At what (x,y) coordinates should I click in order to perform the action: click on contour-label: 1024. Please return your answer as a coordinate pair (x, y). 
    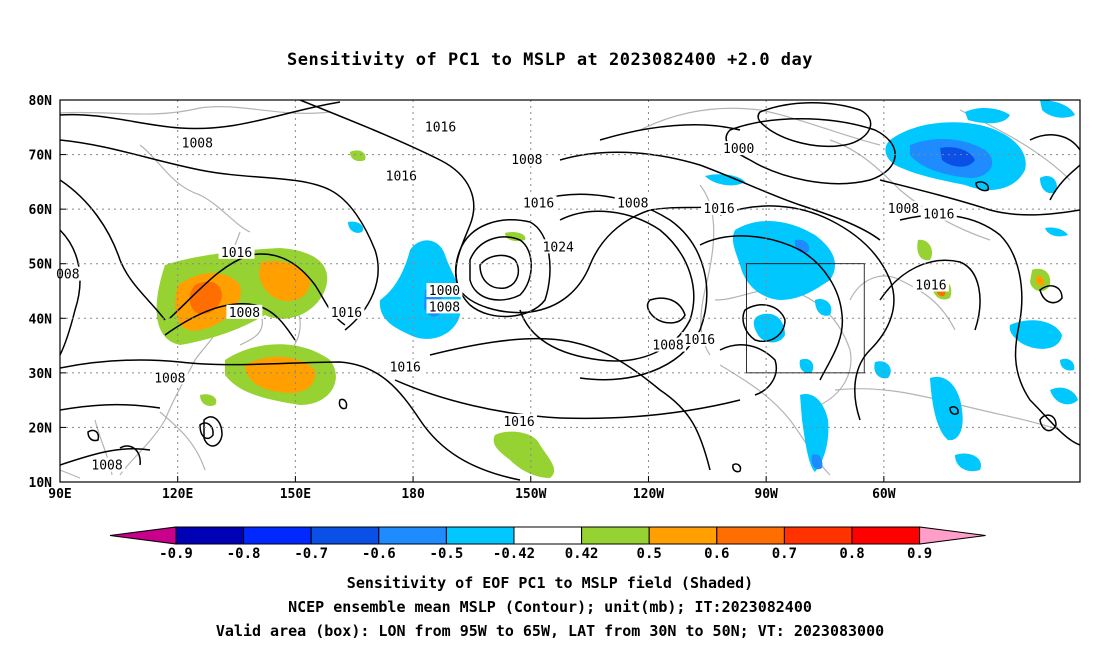
    Looking at the image, I should click on (558, 247).